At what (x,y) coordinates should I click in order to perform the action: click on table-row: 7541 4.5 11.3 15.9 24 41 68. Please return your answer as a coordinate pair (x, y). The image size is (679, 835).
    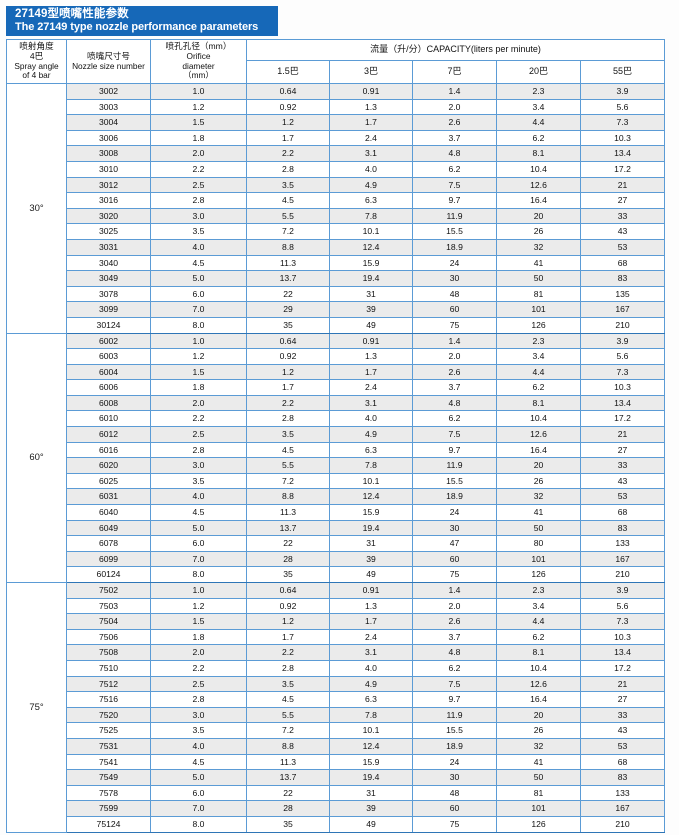
    Looking at the image, I should click on (336, 762).